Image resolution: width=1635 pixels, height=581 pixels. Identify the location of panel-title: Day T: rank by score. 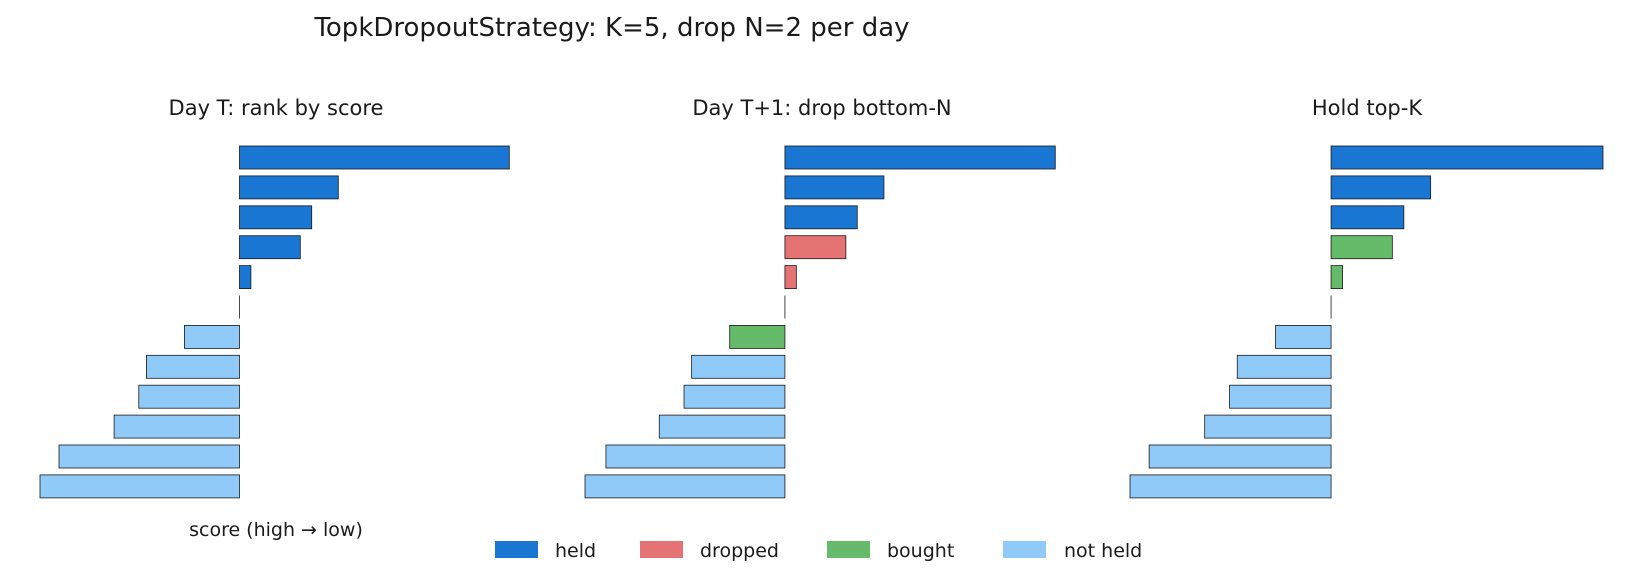
(276, 108).